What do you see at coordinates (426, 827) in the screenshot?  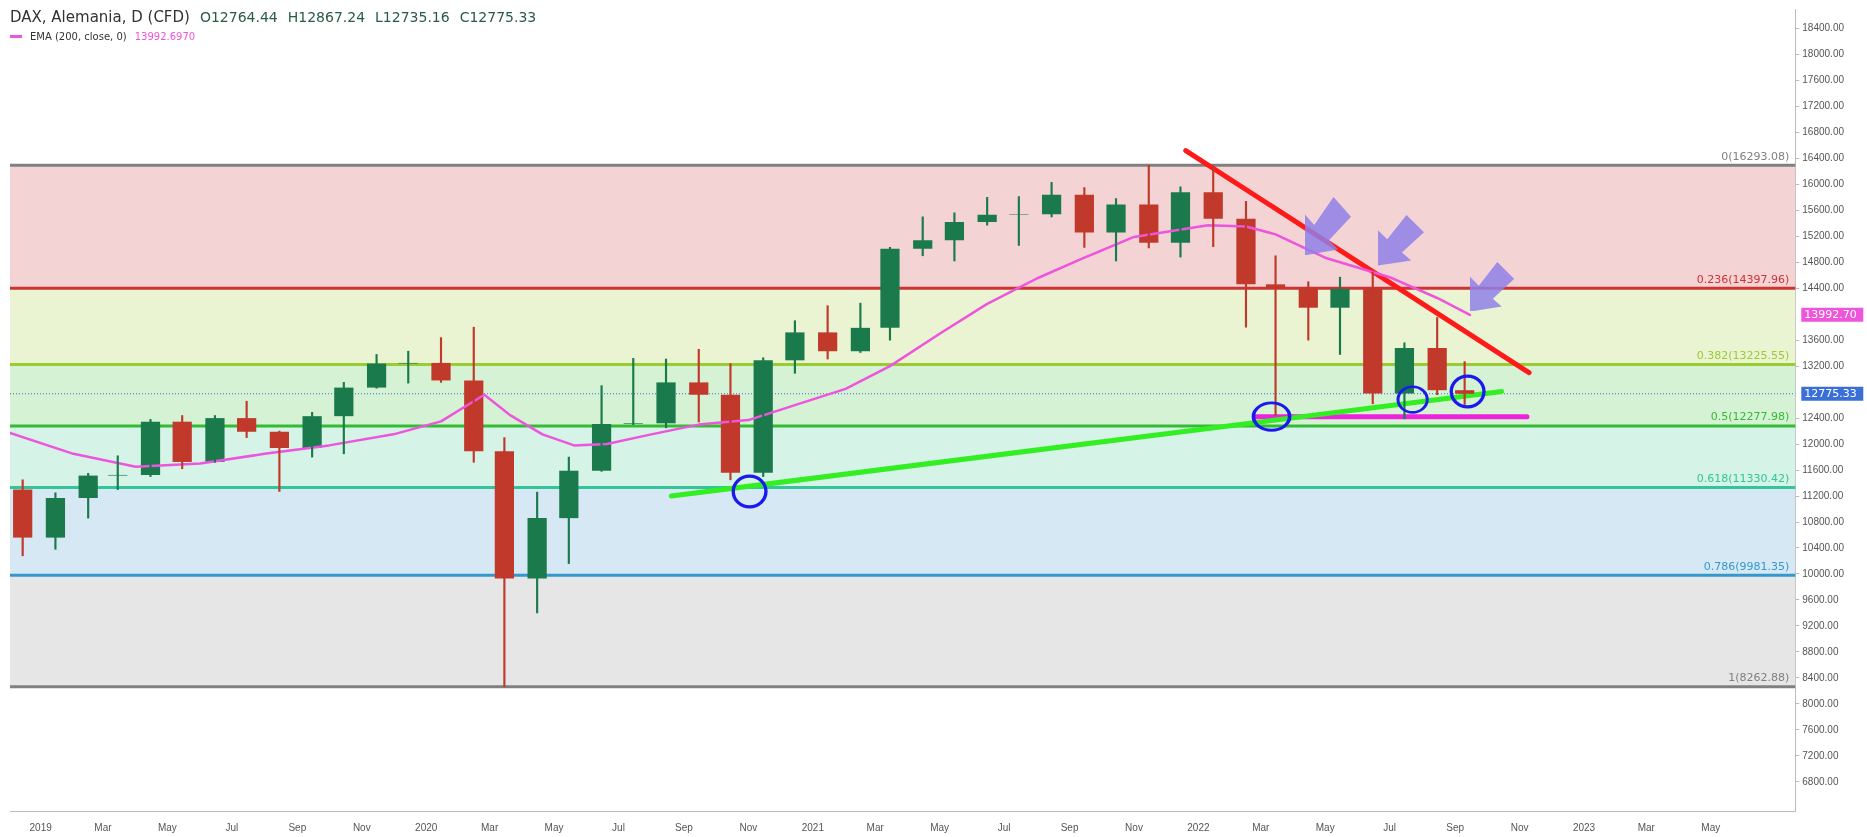 I see `x-tick-label: 2020` at bounding box center [426, 827].